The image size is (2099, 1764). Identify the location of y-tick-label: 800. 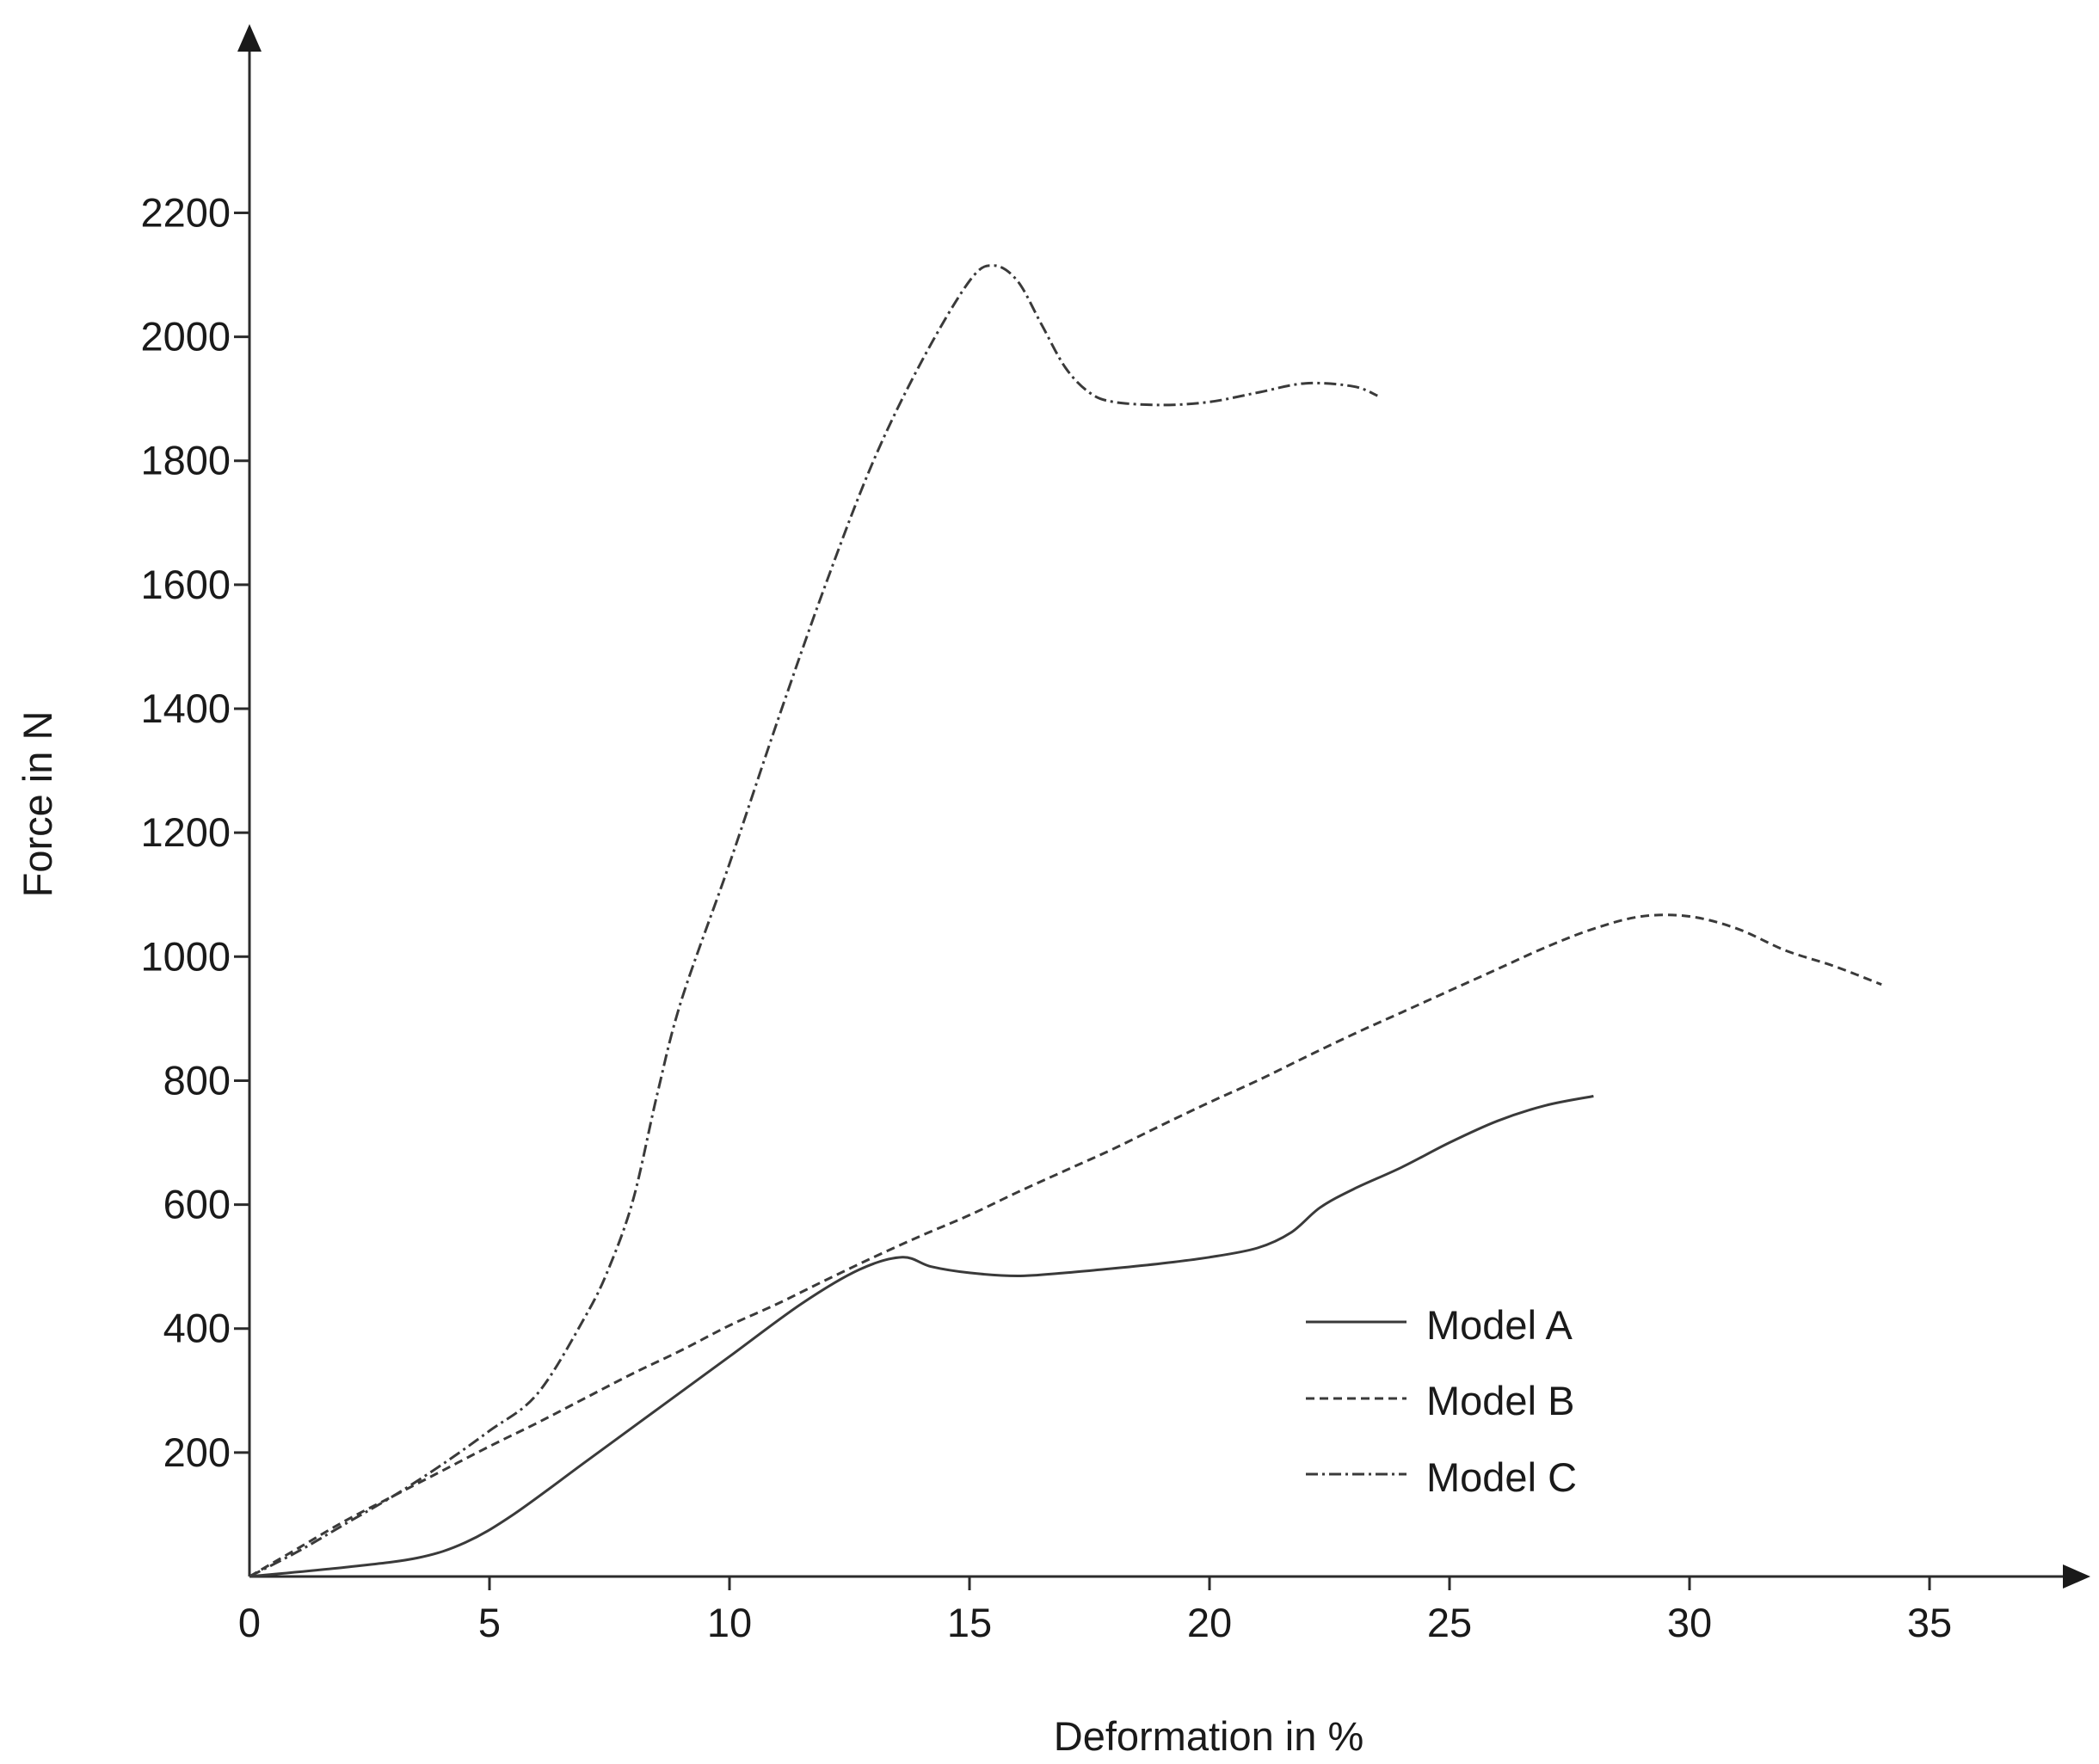
(197, 1080).